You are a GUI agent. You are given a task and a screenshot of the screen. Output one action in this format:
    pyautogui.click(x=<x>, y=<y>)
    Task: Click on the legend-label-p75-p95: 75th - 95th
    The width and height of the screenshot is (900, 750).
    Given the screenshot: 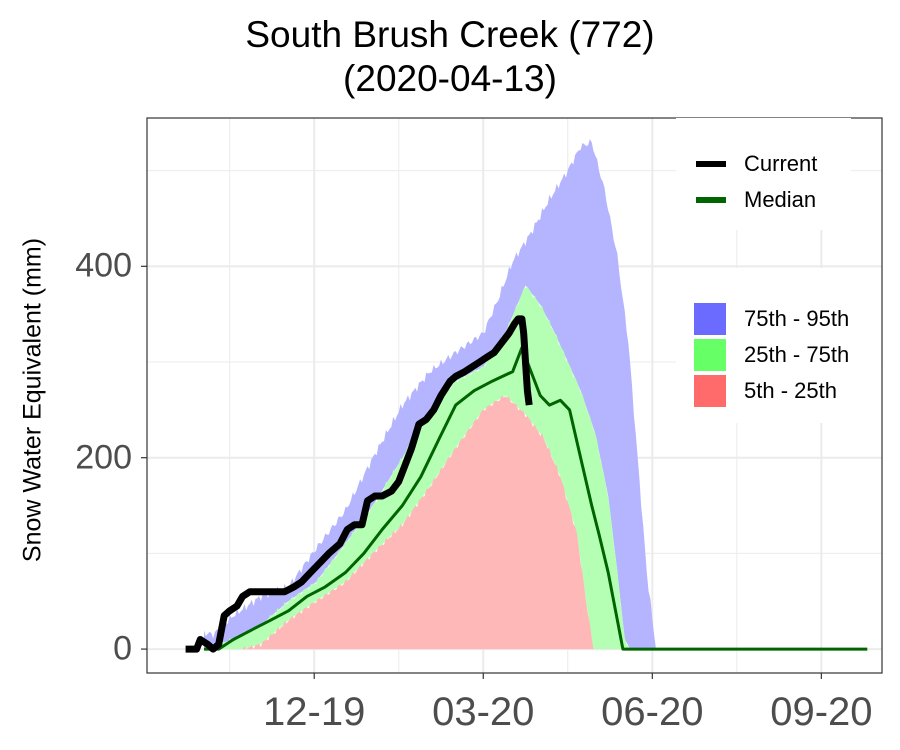 What is the action you would take?
    pyautogui.click(x=796, y=319)
    